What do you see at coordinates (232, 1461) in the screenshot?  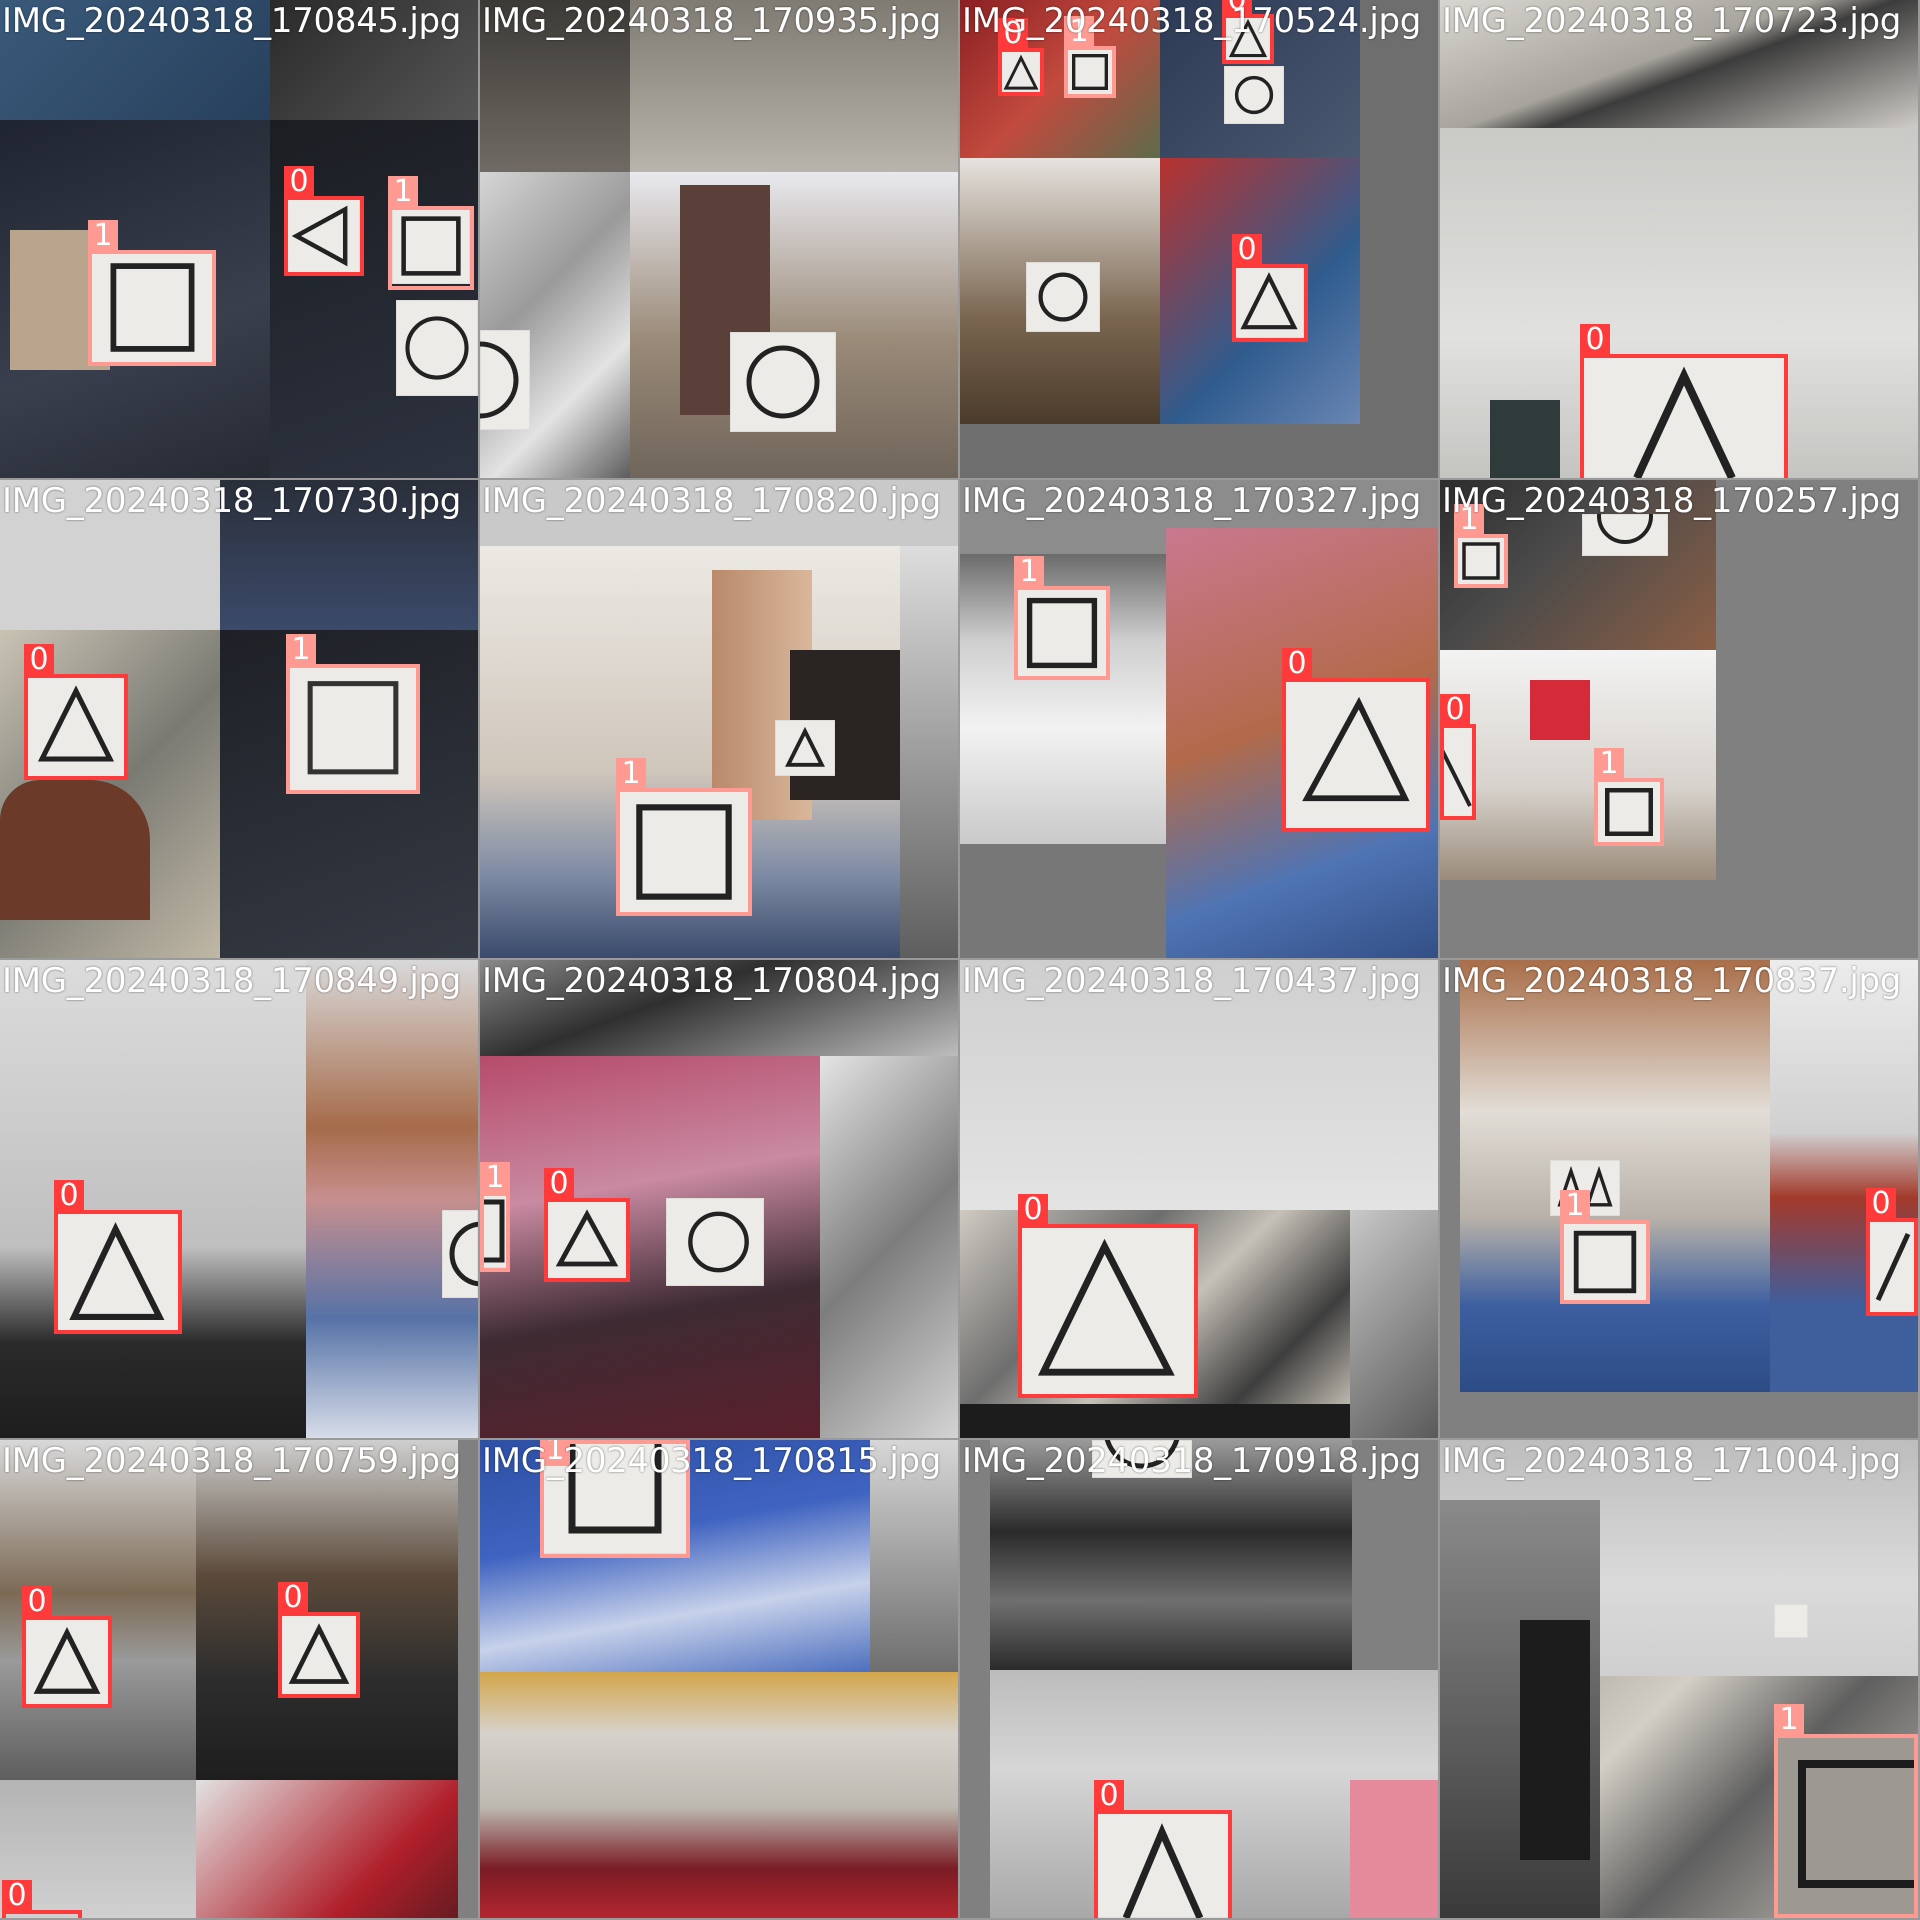 I see `image-filename: IMG_20240318_170759.jpg` at bounding box center [232, 1461].